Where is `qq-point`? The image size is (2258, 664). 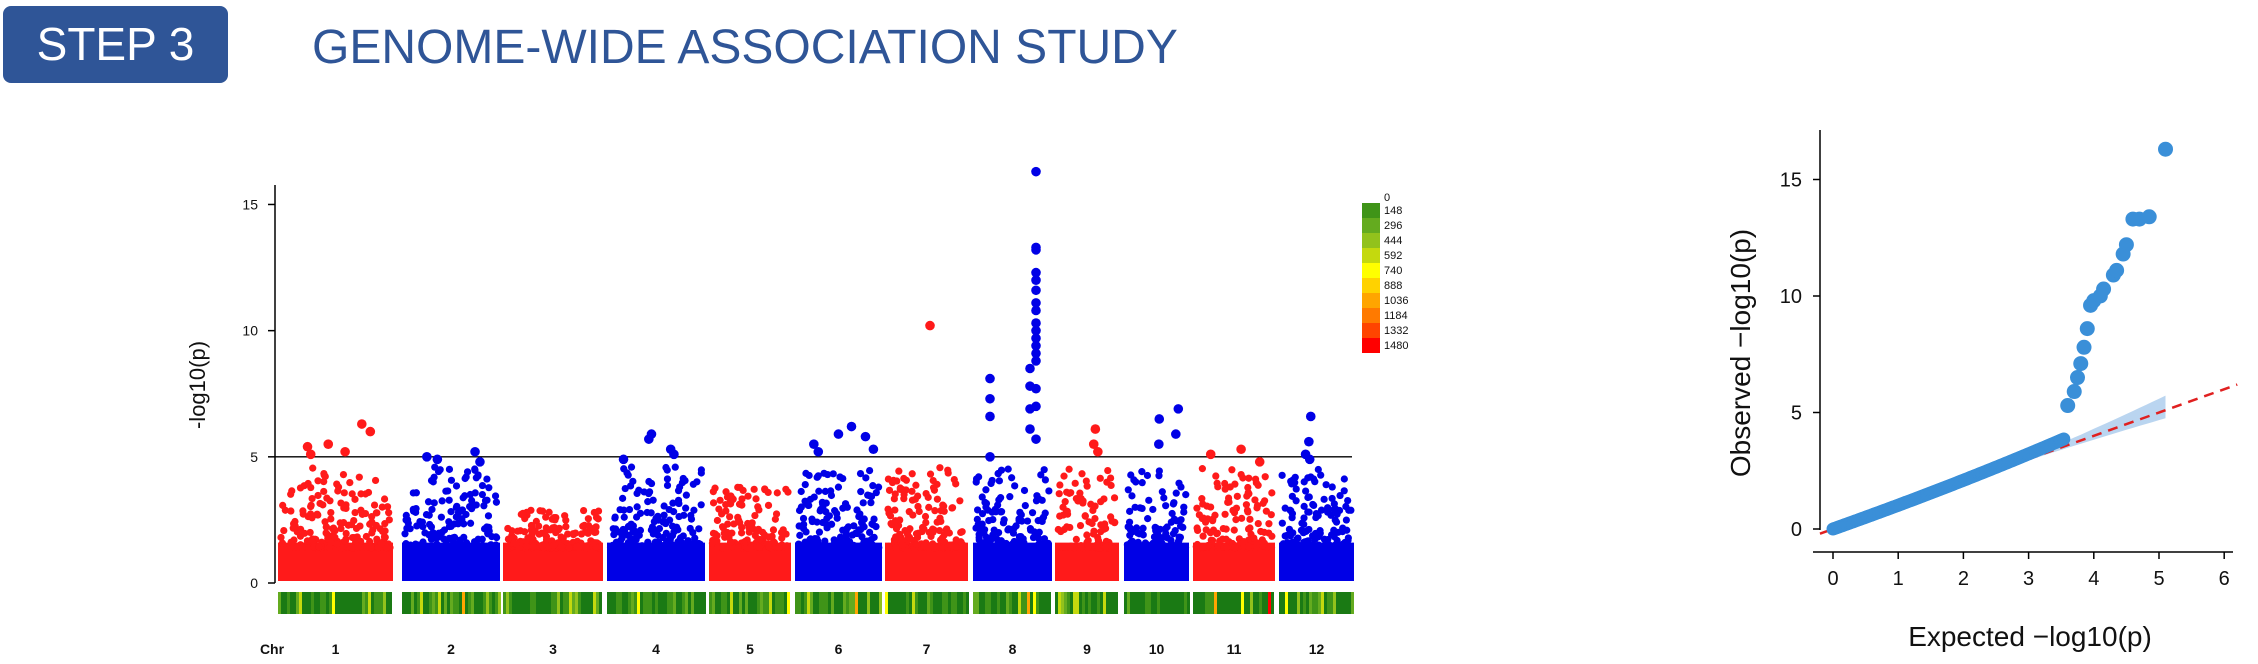 qq-point is located at coordinates (2149, 217).